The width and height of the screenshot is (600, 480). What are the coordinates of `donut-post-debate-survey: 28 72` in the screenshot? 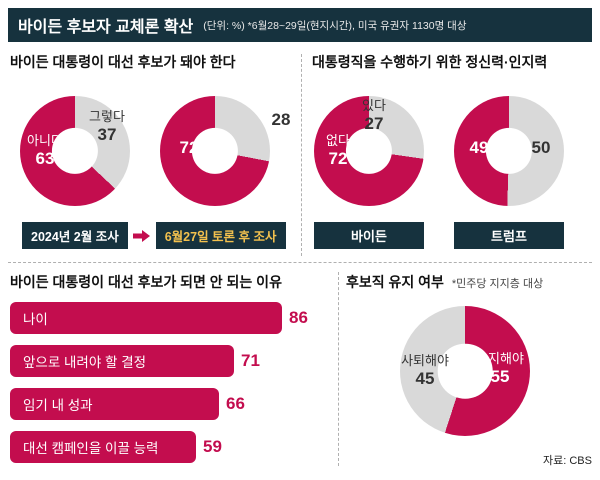 It's located at (225, 151).